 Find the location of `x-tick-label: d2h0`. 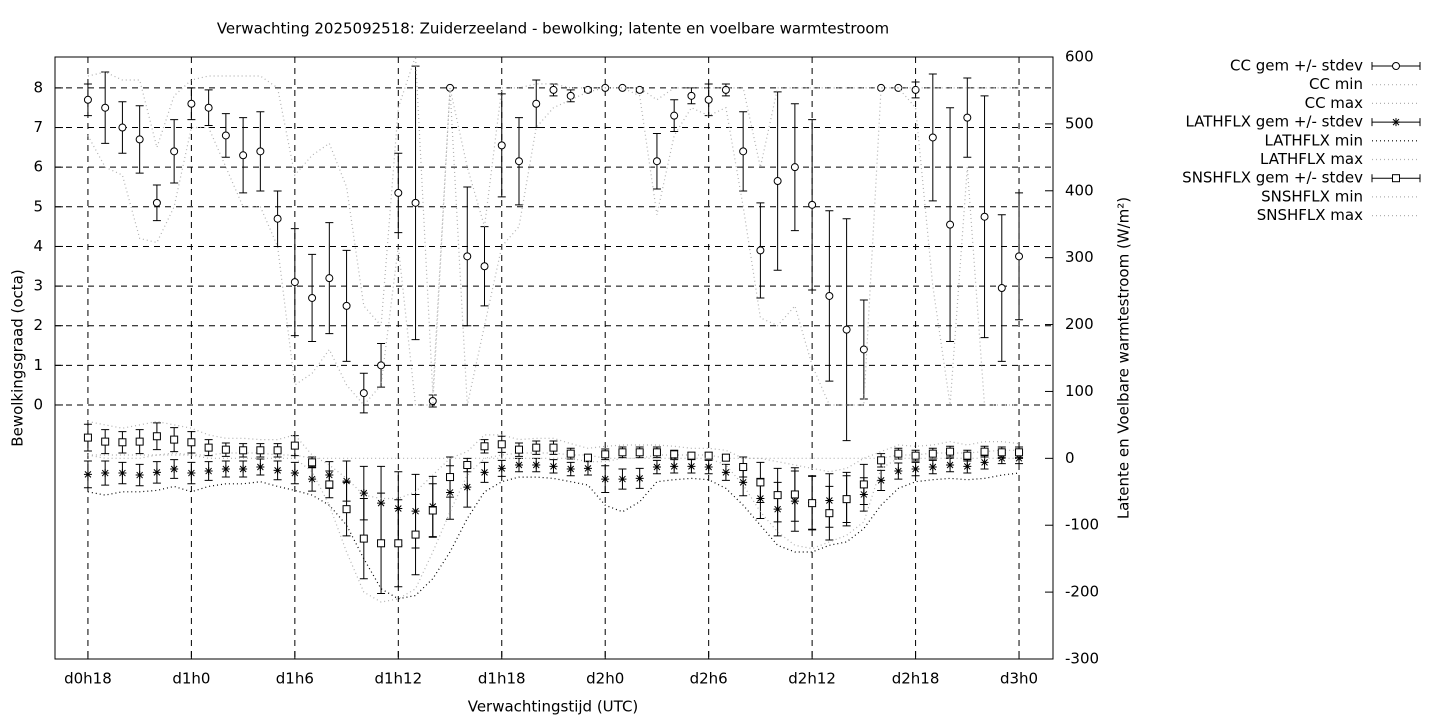

x-tick-label: d2h0 is located at coordinates (605, 679).